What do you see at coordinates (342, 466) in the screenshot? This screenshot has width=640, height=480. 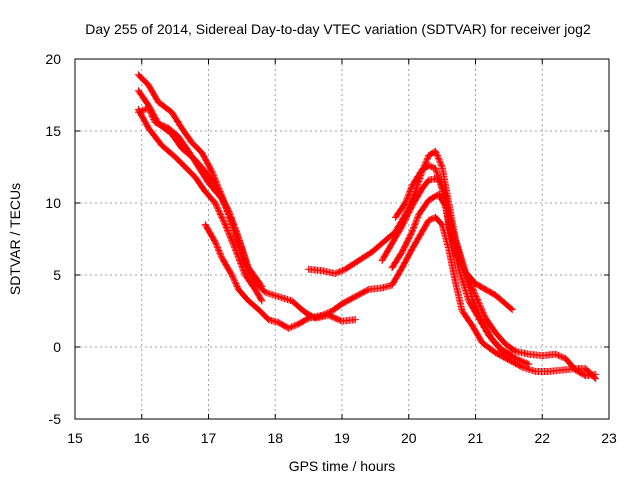 I see `x-axis-label: GPS time / hours` at bounding box center [342, 466].